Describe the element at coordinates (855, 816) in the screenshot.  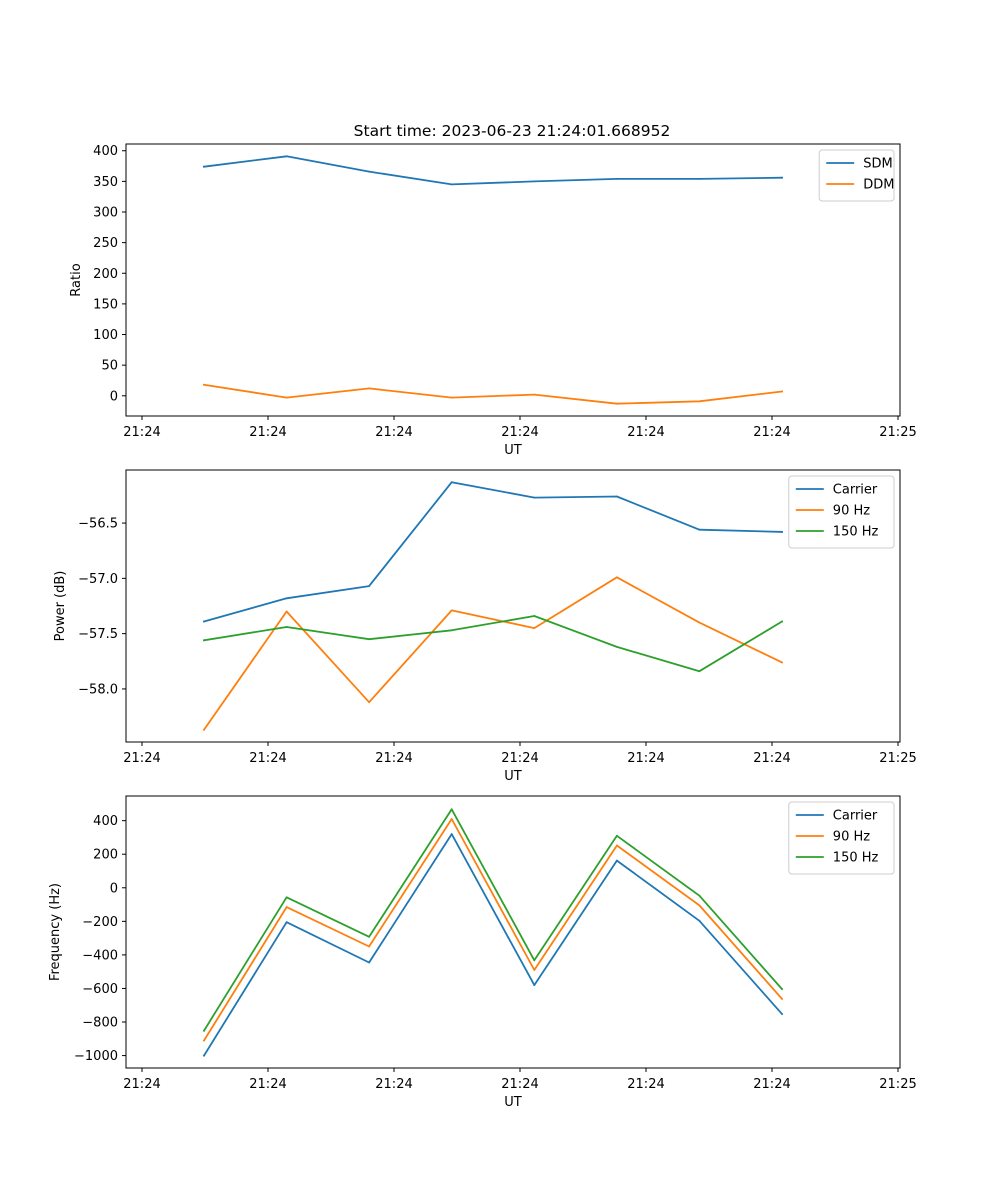
I see `legend-label: Carrier` at that location.